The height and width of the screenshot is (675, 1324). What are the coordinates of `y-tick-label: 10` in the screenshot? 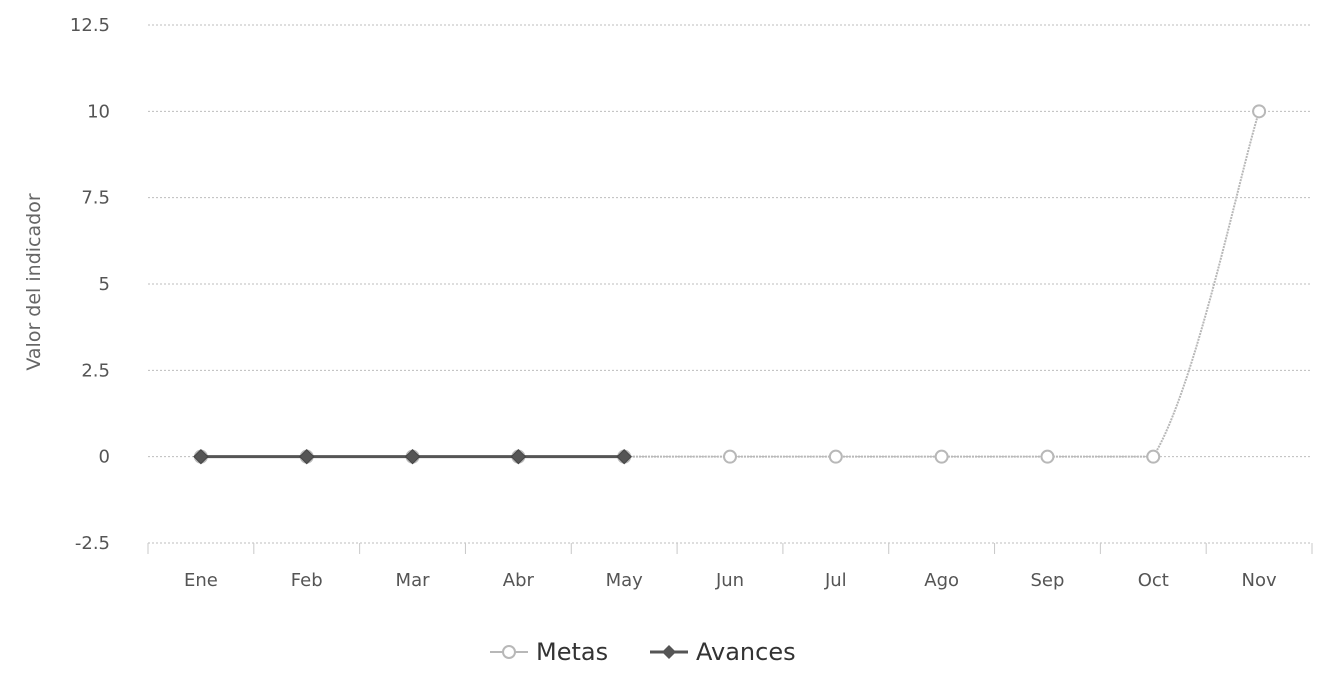 It's located at (98, 111).